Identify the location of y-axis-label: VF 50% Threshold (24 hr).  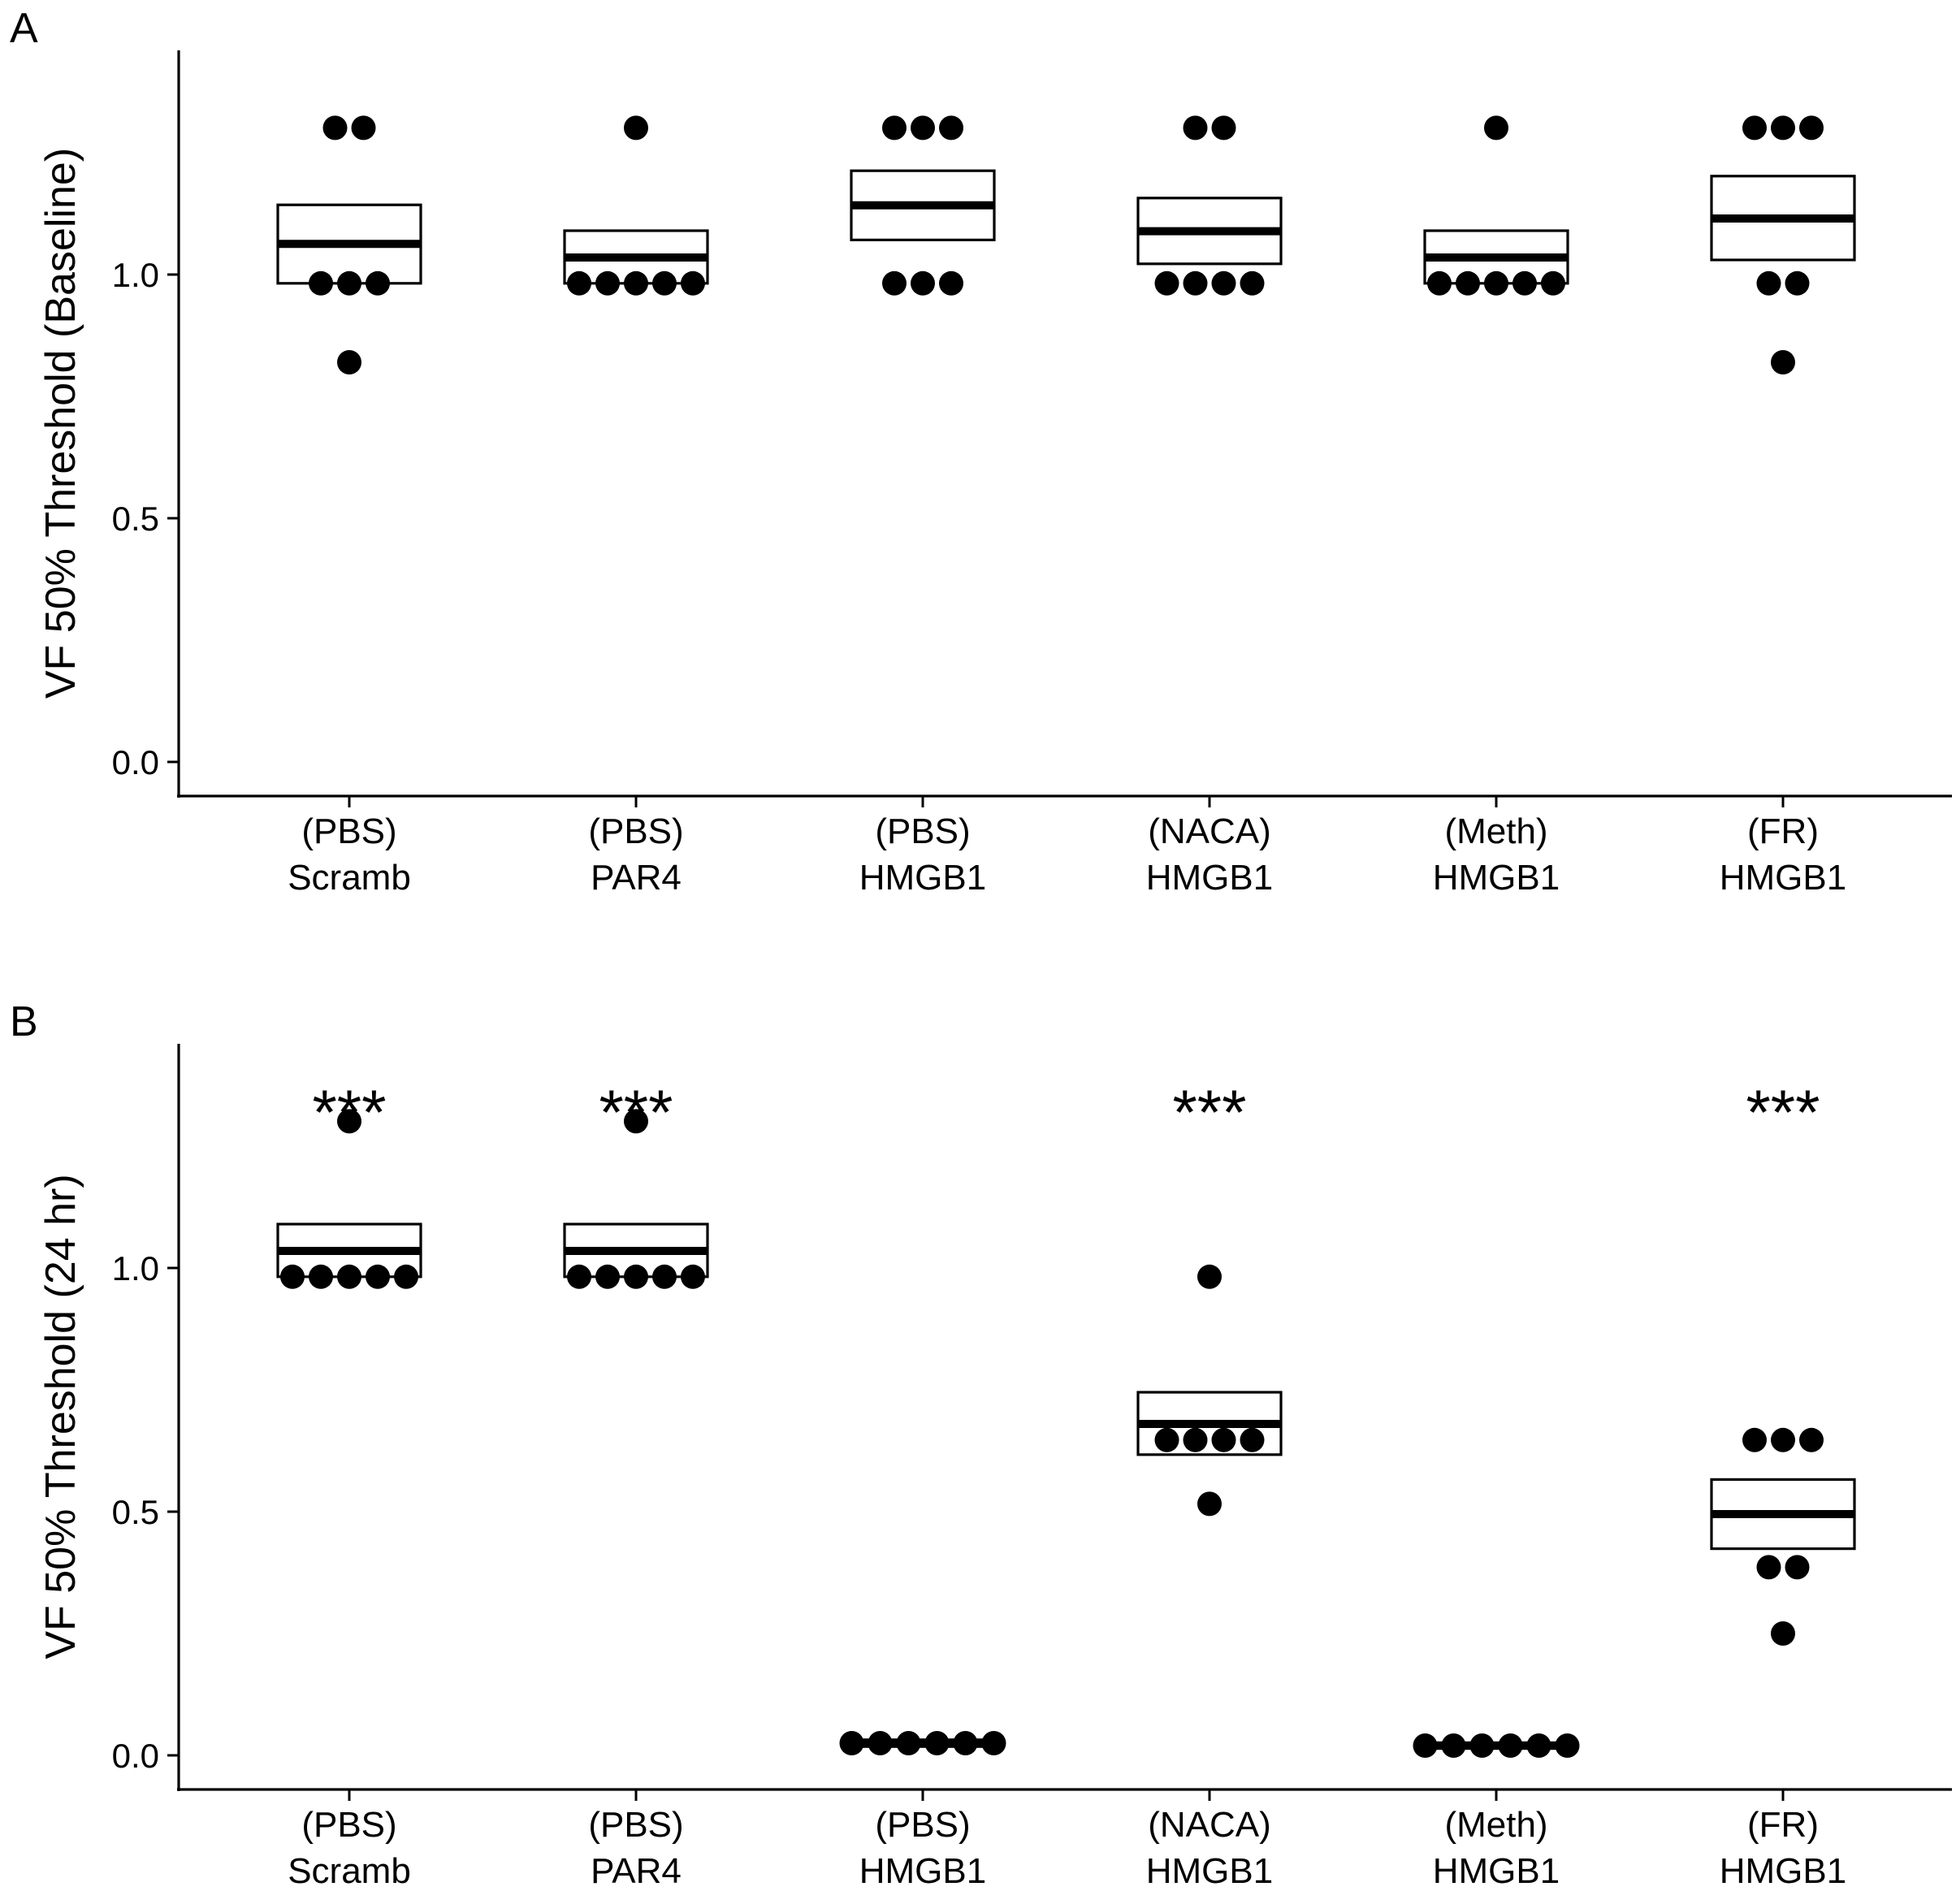
(60, 1416).